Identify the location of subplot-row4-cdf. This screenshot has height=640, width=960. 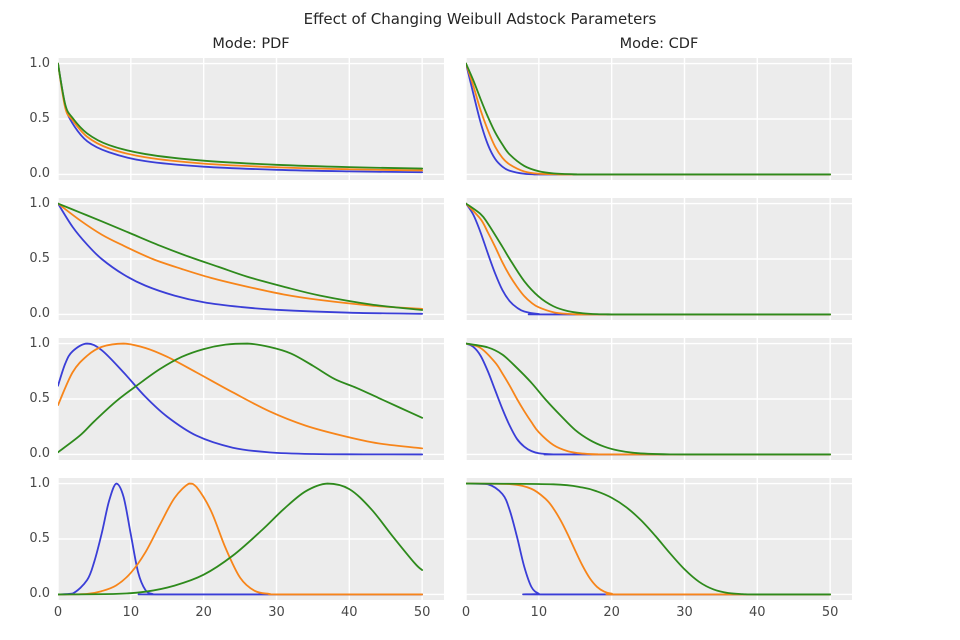
(659, 539).